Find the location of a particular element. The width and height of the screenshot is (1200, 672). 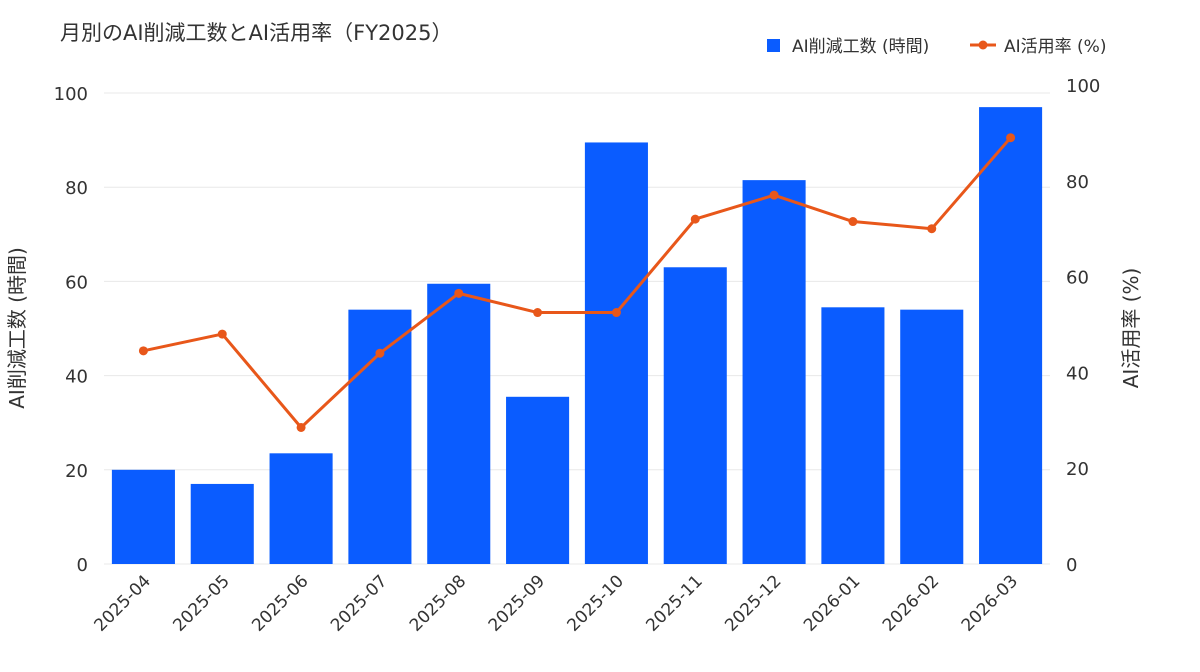

left-tick-label: 0 is located at coordinates (82, 565).